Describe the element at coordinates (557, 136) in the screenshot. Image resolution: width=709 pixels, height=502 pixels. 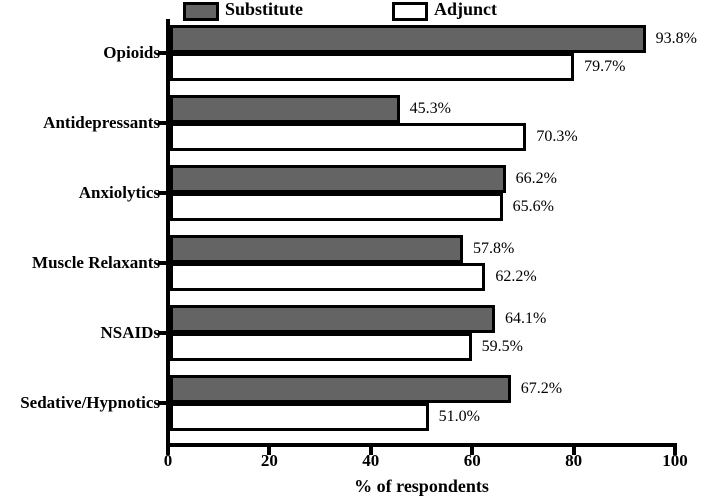
I see `value-label: 70.3%` at that location.